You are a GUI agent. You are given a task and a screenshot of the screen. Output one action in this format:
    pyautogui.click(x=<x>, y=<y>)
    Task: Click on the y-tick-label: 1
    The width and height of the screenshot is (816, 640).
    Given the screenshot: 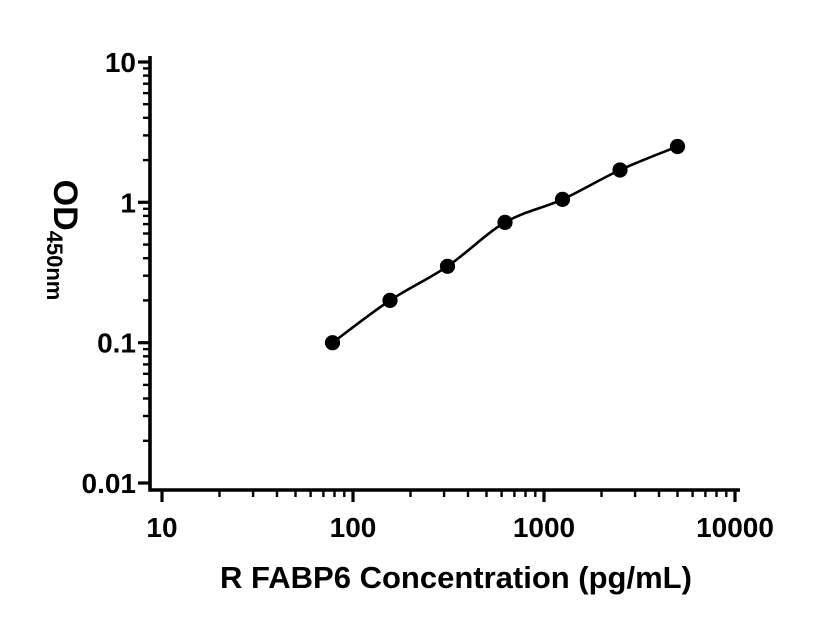 What is the action you would take?
    pyautogui.click(x=128, y=202)
    